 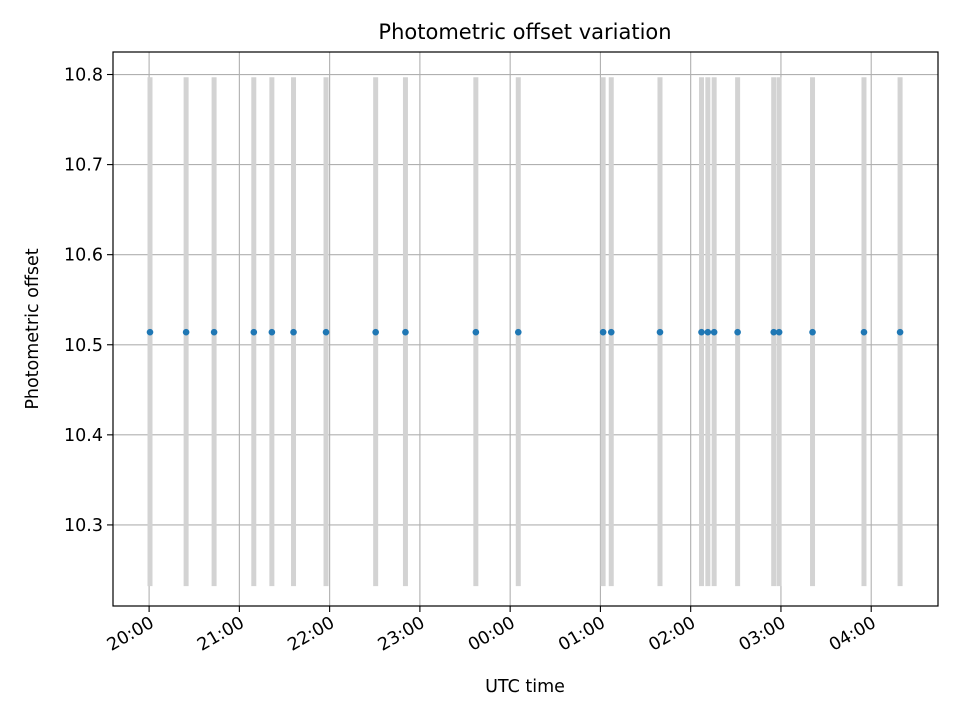 I want to click on y-tick-label: 10.8, so click(x=83, y=76).